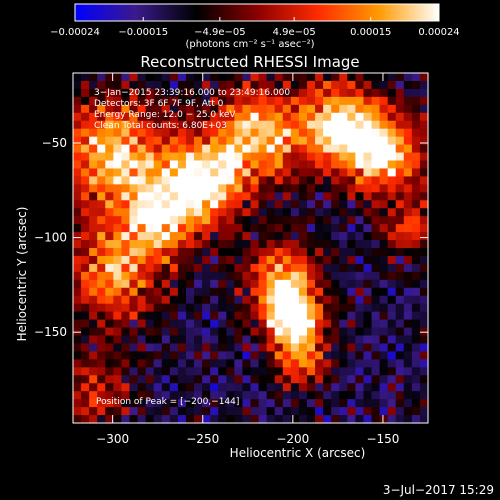 This screenshot has width=500, height=500. I want to click on x-tick-label: −250, so click(202, 439).